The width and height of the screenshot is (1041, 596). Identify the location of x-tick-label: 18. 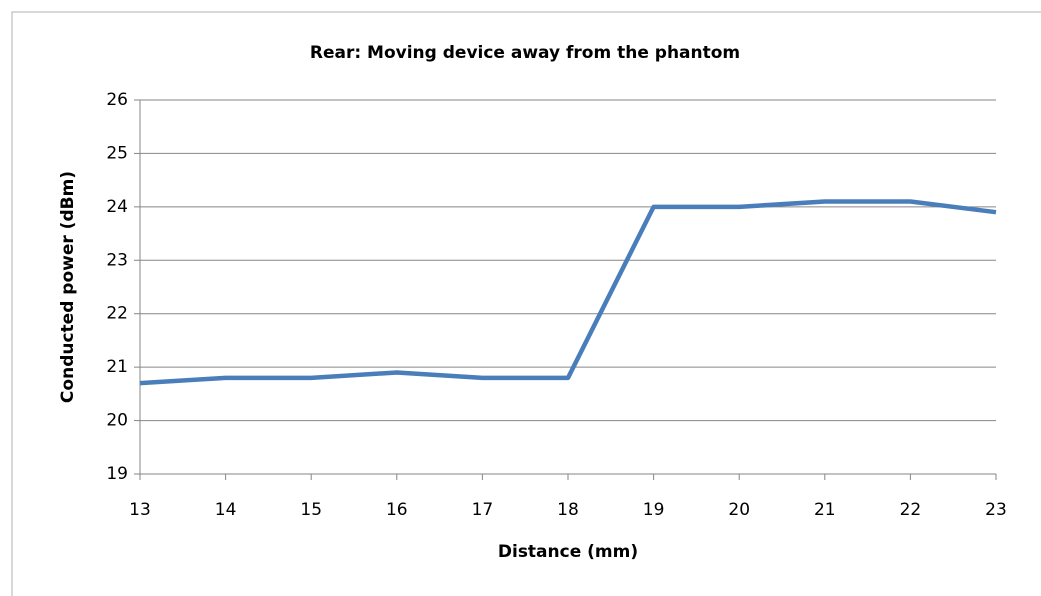
(568, 510).